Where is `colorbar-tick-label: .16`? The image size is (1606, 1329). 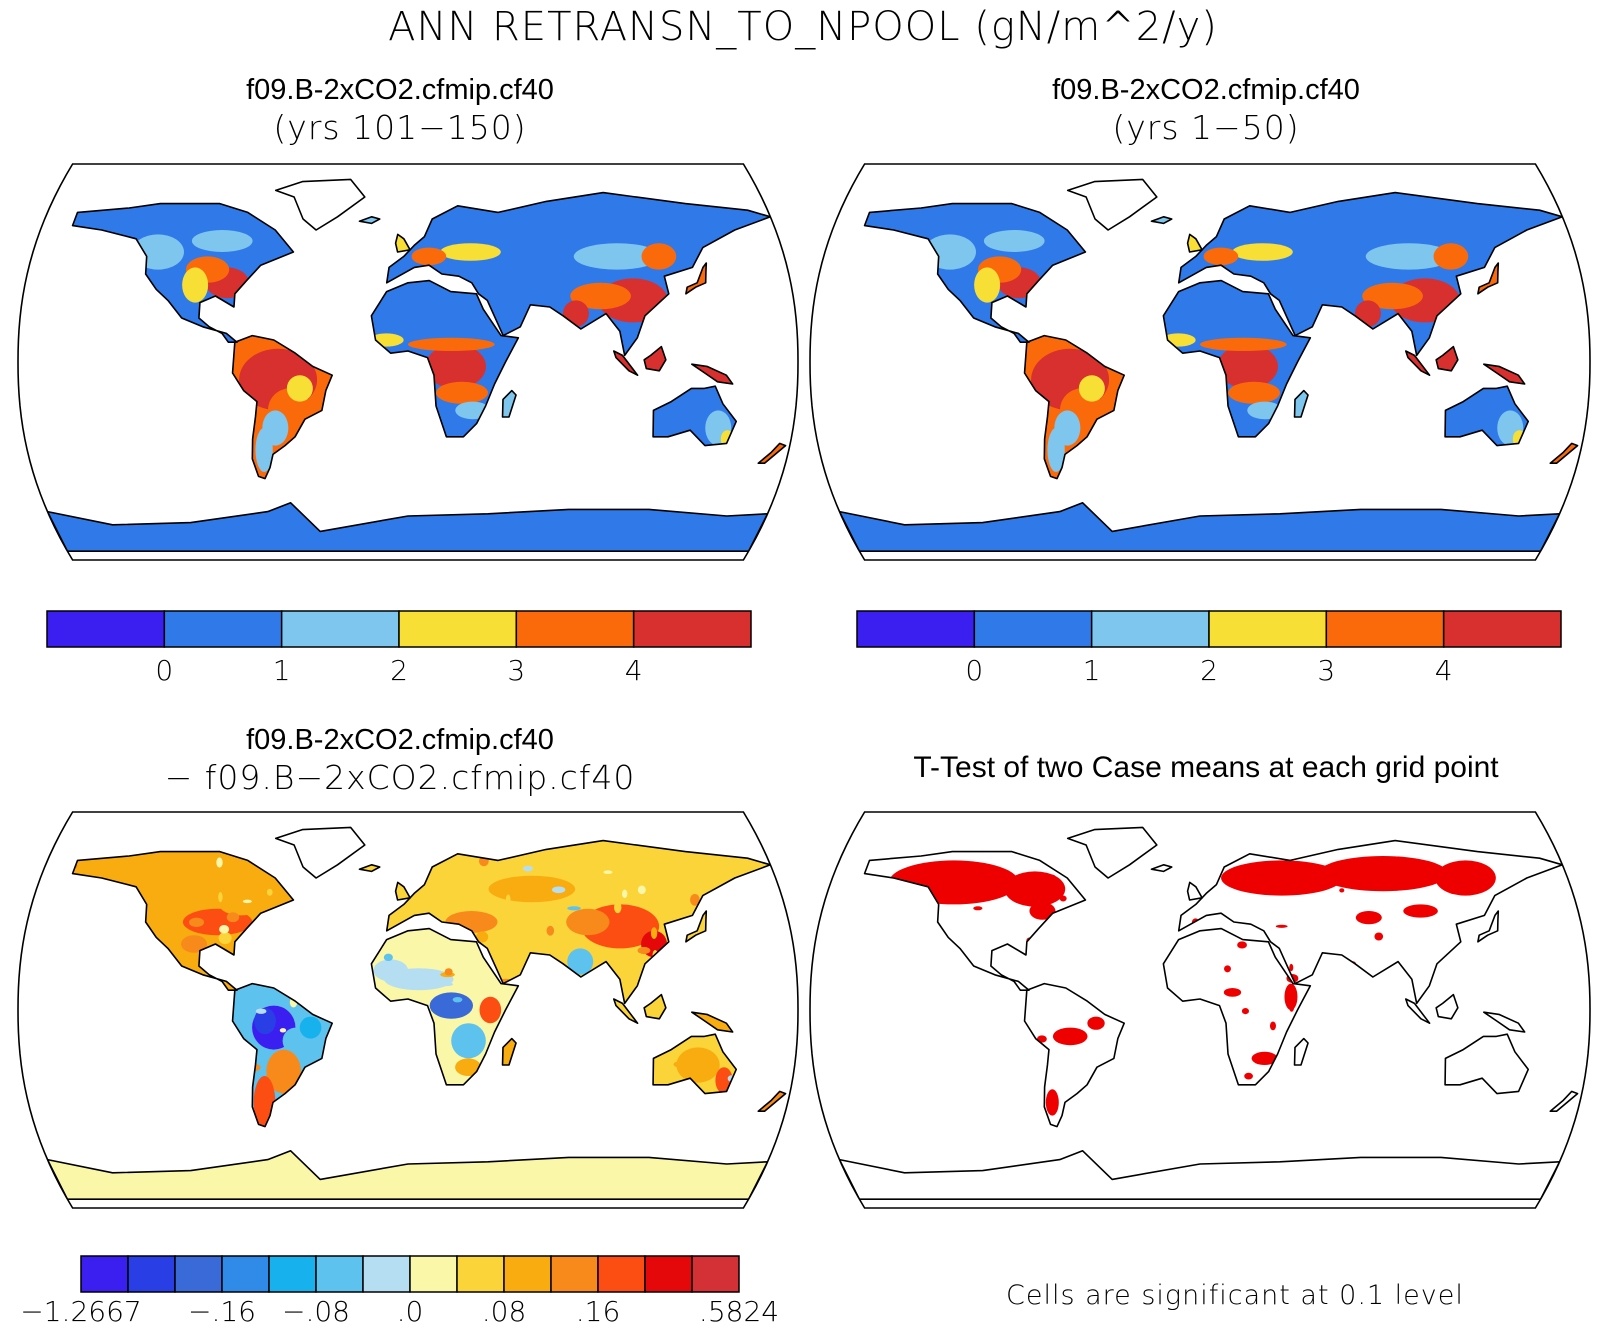 colorbar-tick-label: .16 is located at coordinates (598, 1311).